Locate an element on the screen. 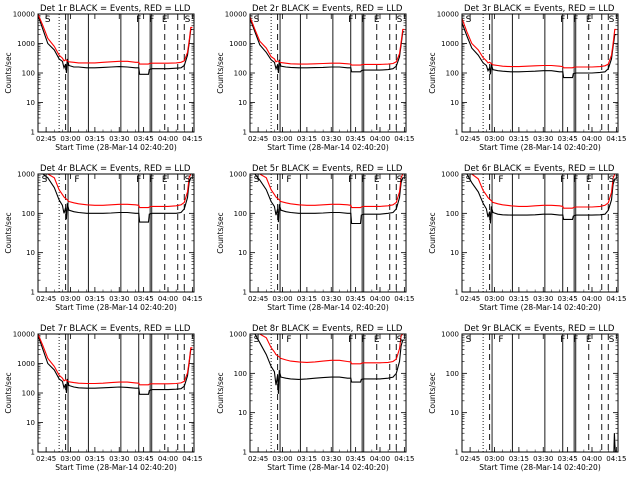  panel-title: Det 5r BLACK = Events, RED = LLD is located at coordinates (327, 169).